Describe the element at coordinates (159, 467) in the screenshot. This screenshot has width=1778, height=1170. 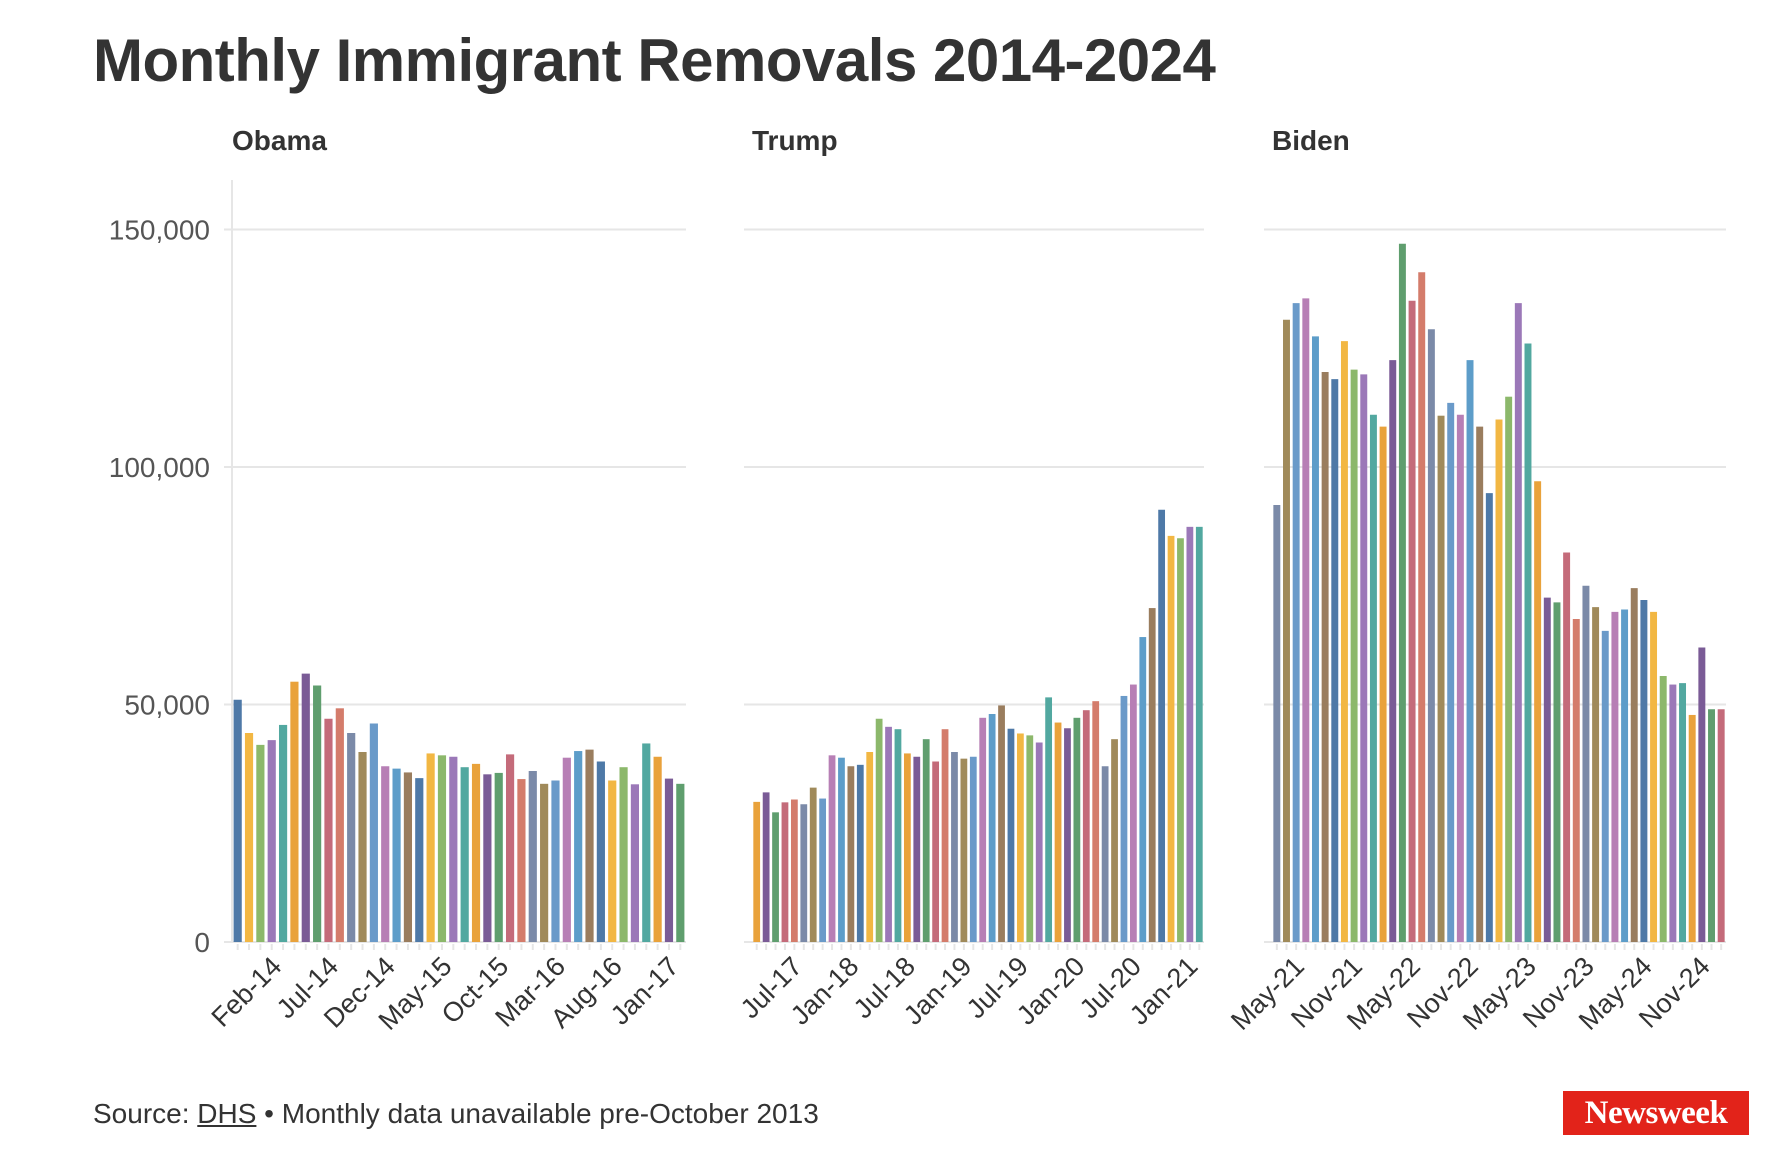
I see `y-tick-label: 100,000` at that location.